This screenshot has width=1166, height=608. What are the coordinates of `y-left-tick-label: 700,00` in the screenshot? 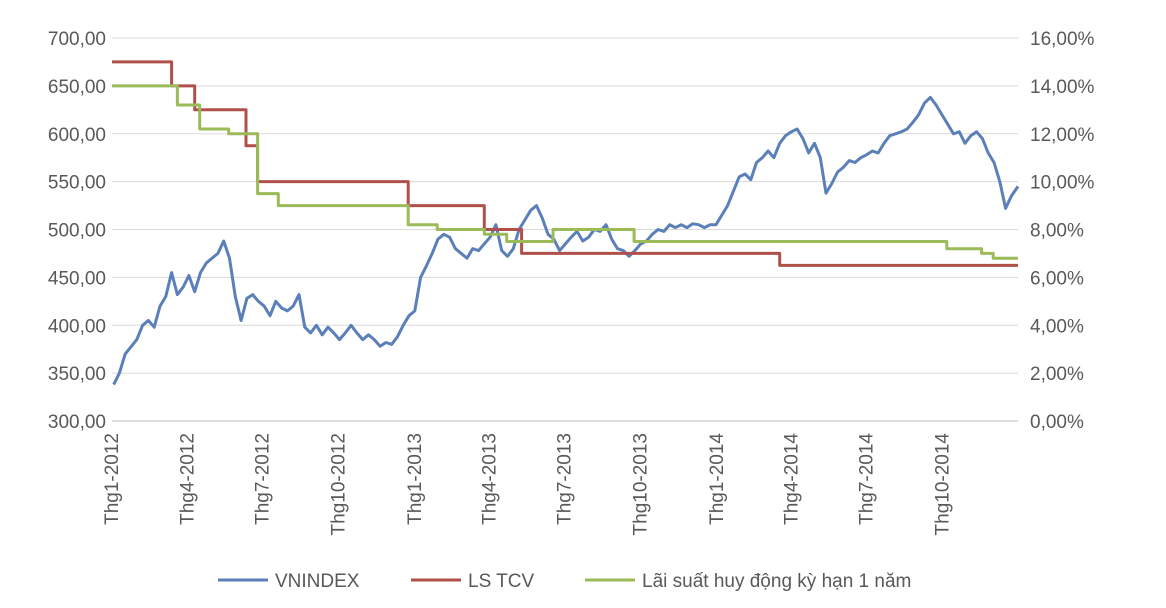 It's located at (77, 39).